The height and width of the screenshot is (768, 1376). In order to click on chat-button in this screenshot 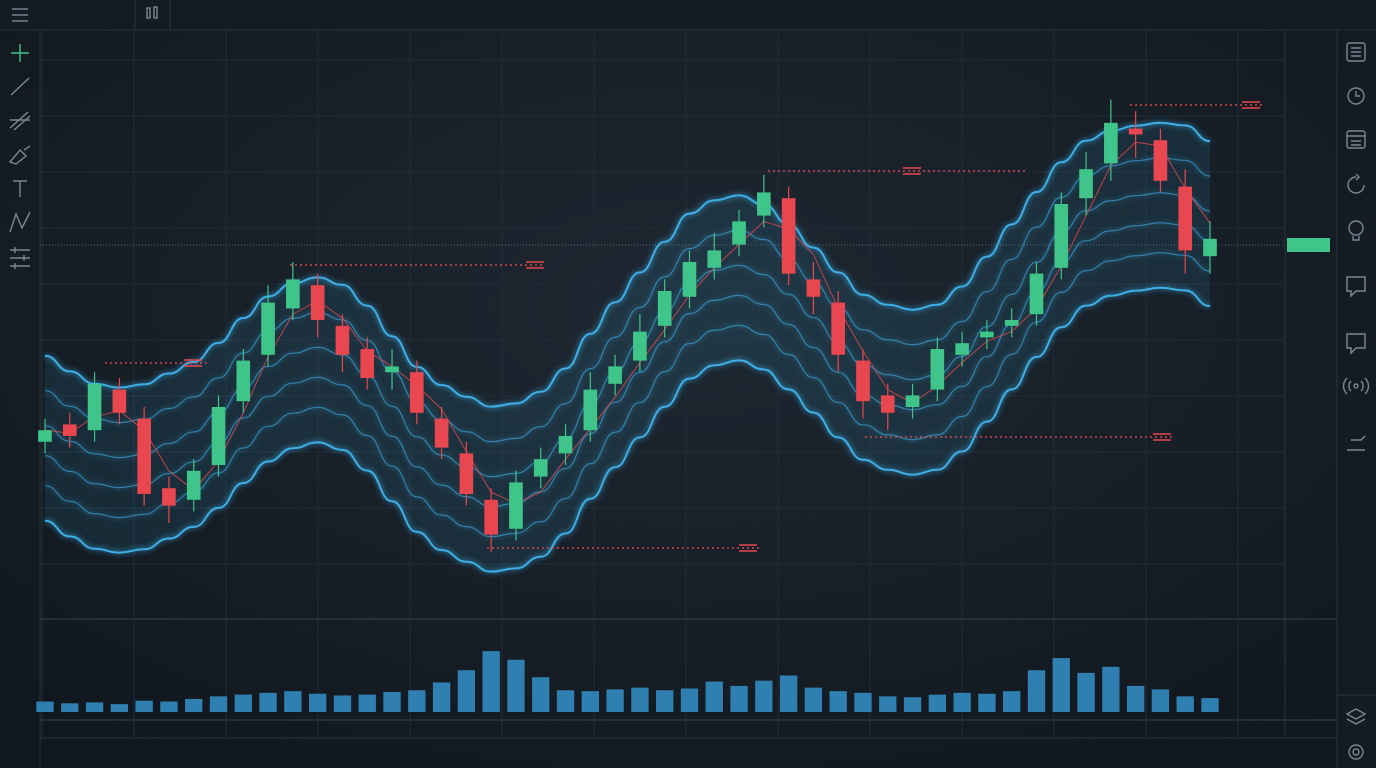, I will do `click(1356, 287)`.